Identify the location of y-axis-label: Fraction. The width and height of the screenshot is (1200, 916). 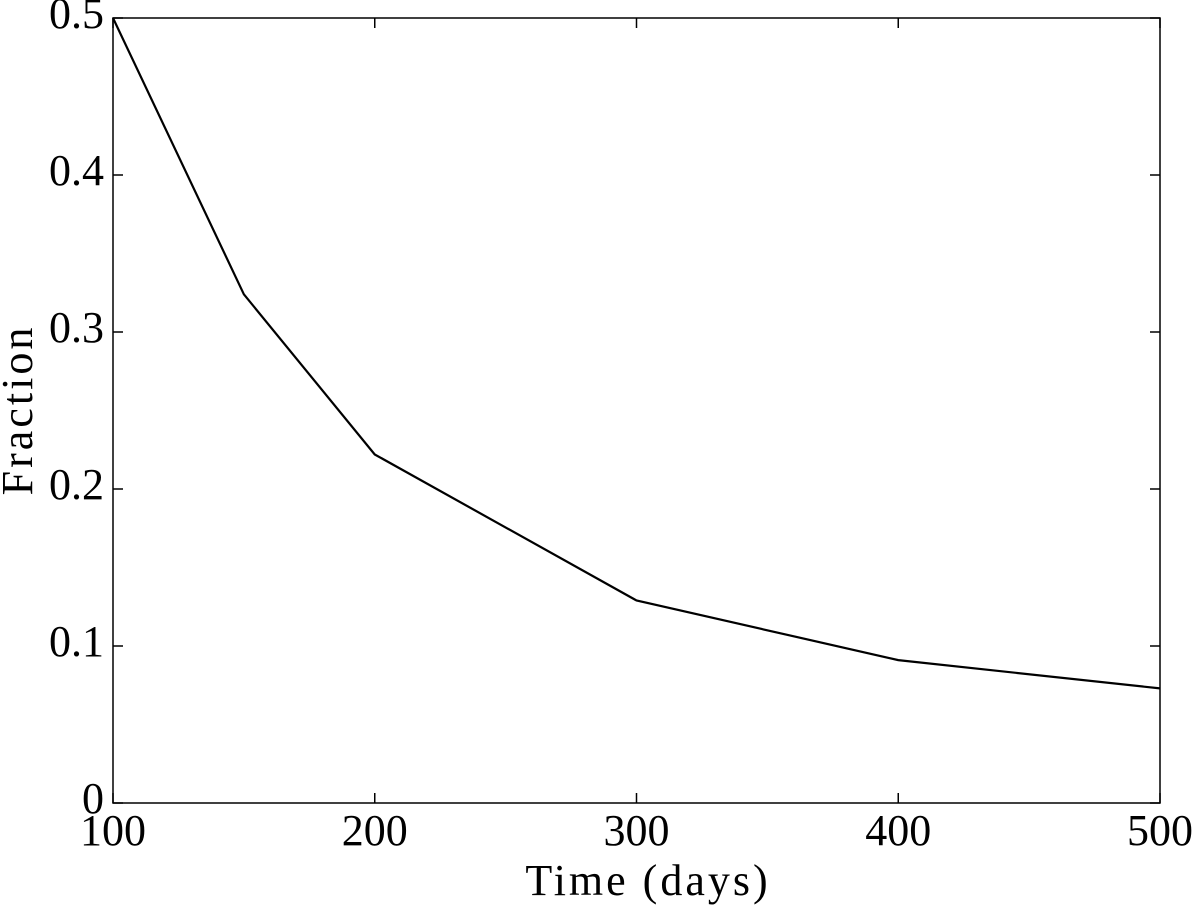
(21, 410).